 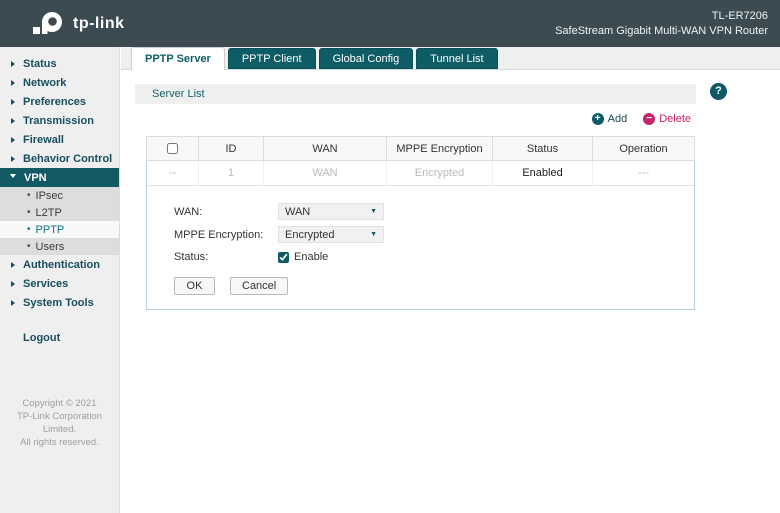 What do you see at coordinates (188, 211) in the screenshot?
I see `wan-field-label: WAN:` at bounding box center [188, 211].